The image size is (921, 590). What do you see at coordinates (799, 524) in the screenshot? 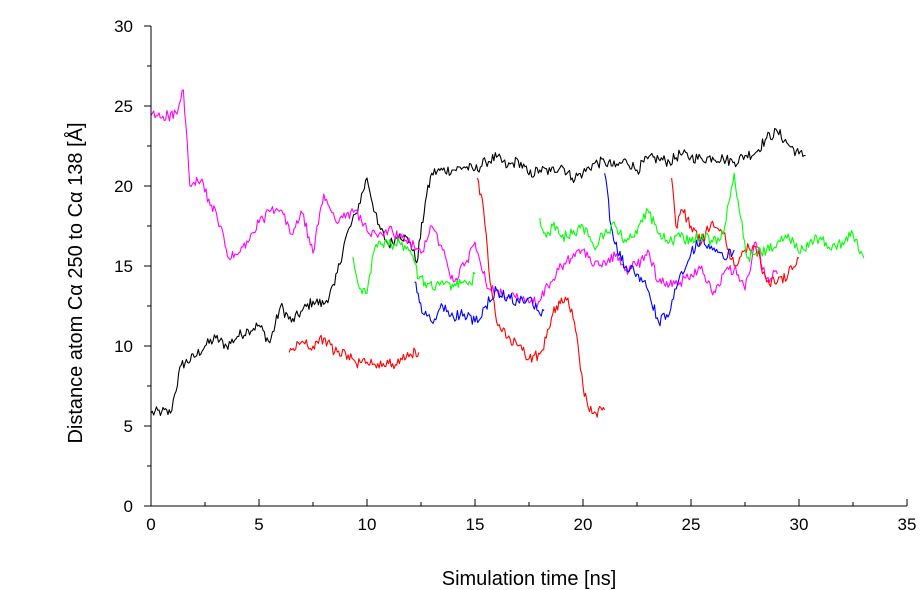
I see `x-tick-label: 30` at bounding box center [799, 524].